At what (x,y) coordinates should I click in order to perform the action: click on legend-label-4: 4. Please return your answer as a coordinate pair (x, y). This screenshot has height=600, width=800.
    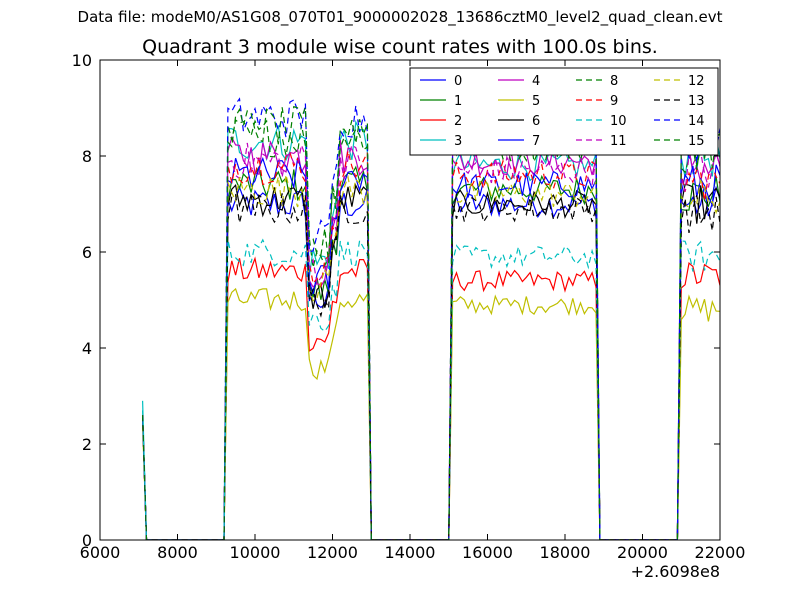
    Looking at the image, I should click on (536, 81).